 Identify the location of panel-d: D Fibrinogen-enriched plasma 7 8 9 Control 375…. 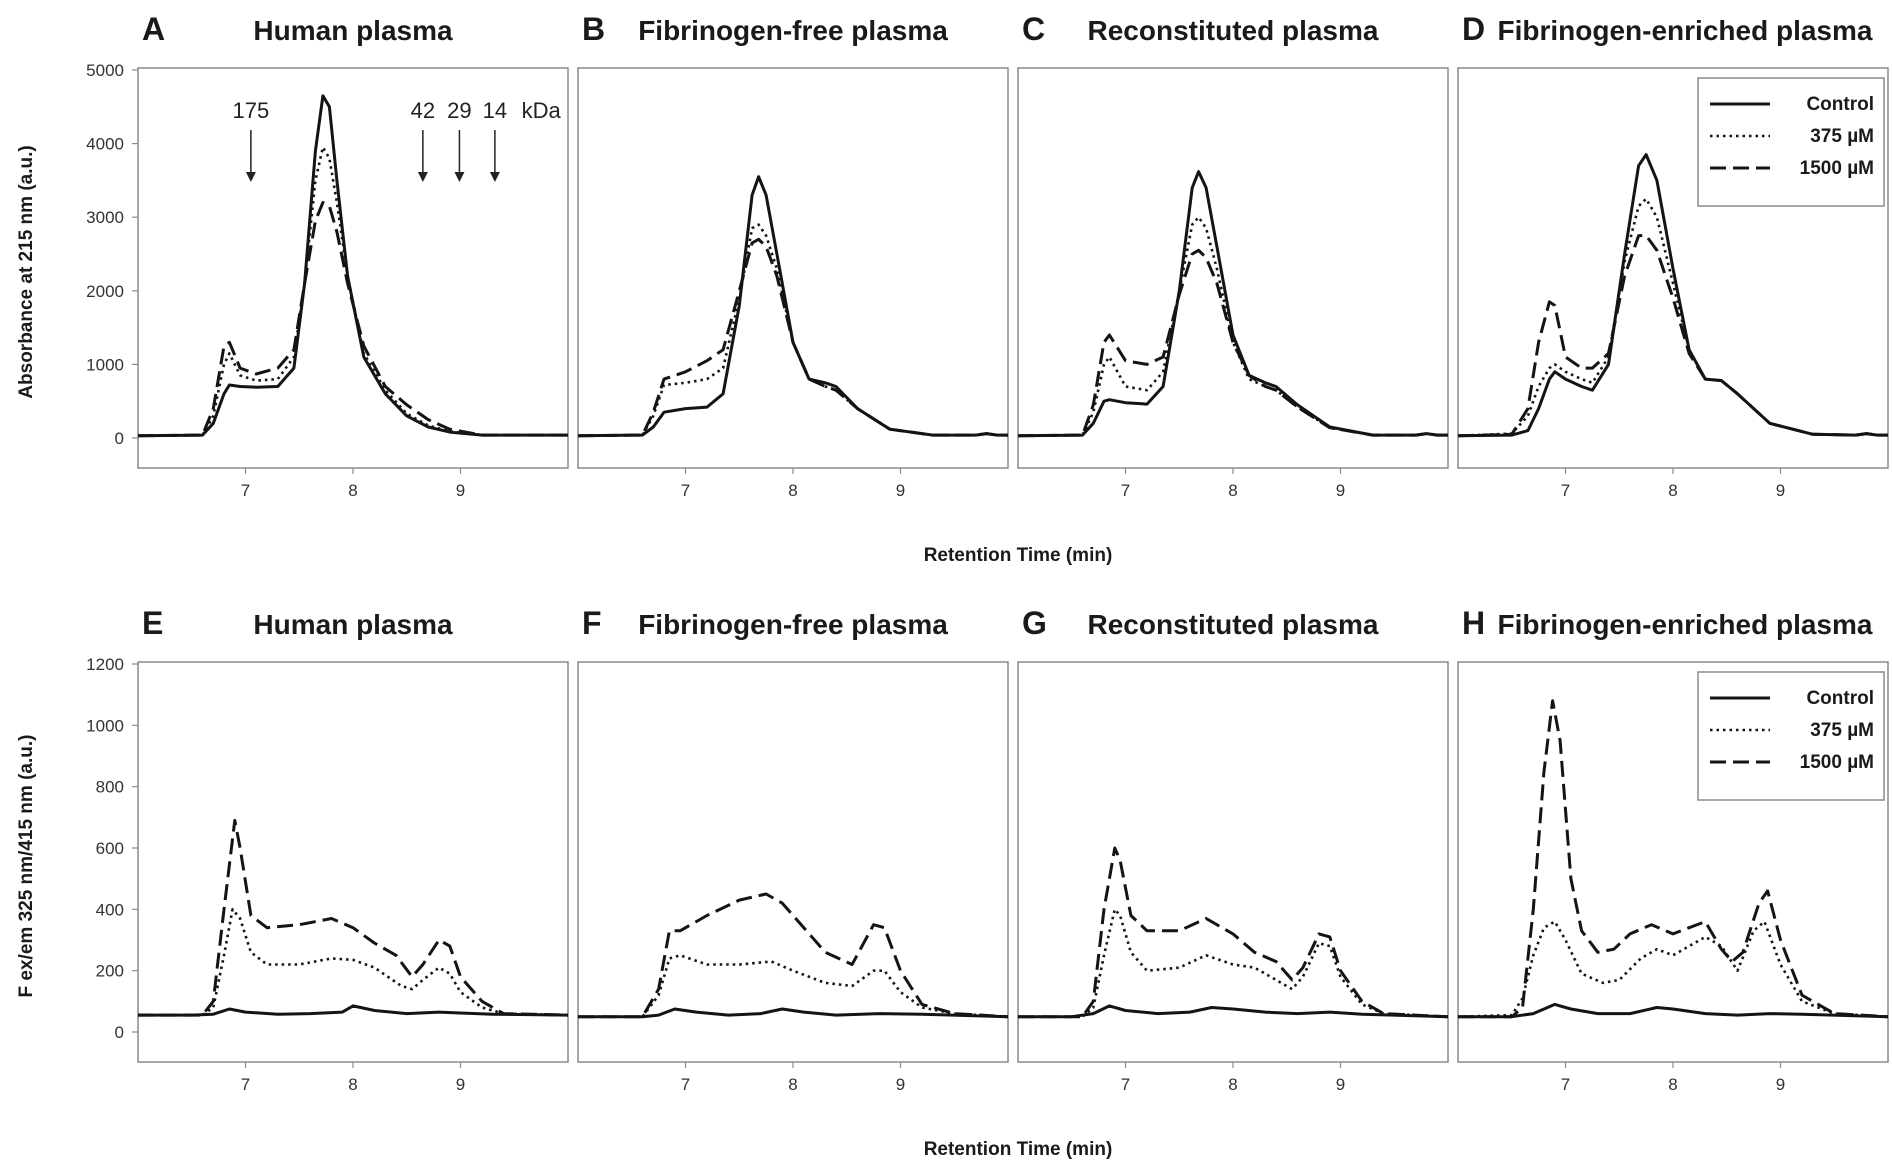
(1673, 255).